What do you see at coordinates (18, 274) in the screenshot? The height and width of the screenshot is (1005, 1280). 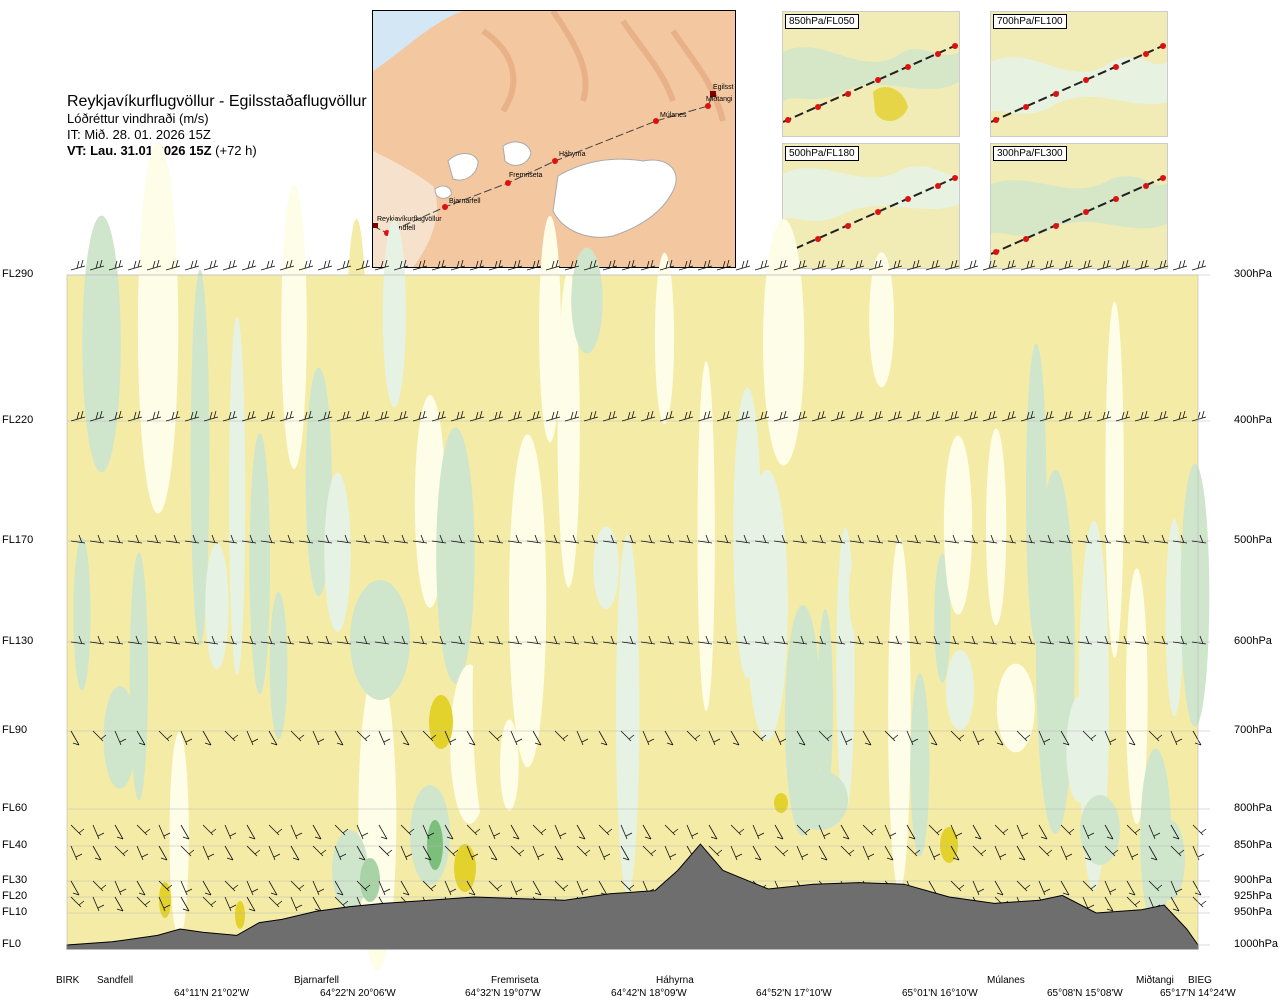 I see `fl-label: FL290` at bounding box center [18, 274].